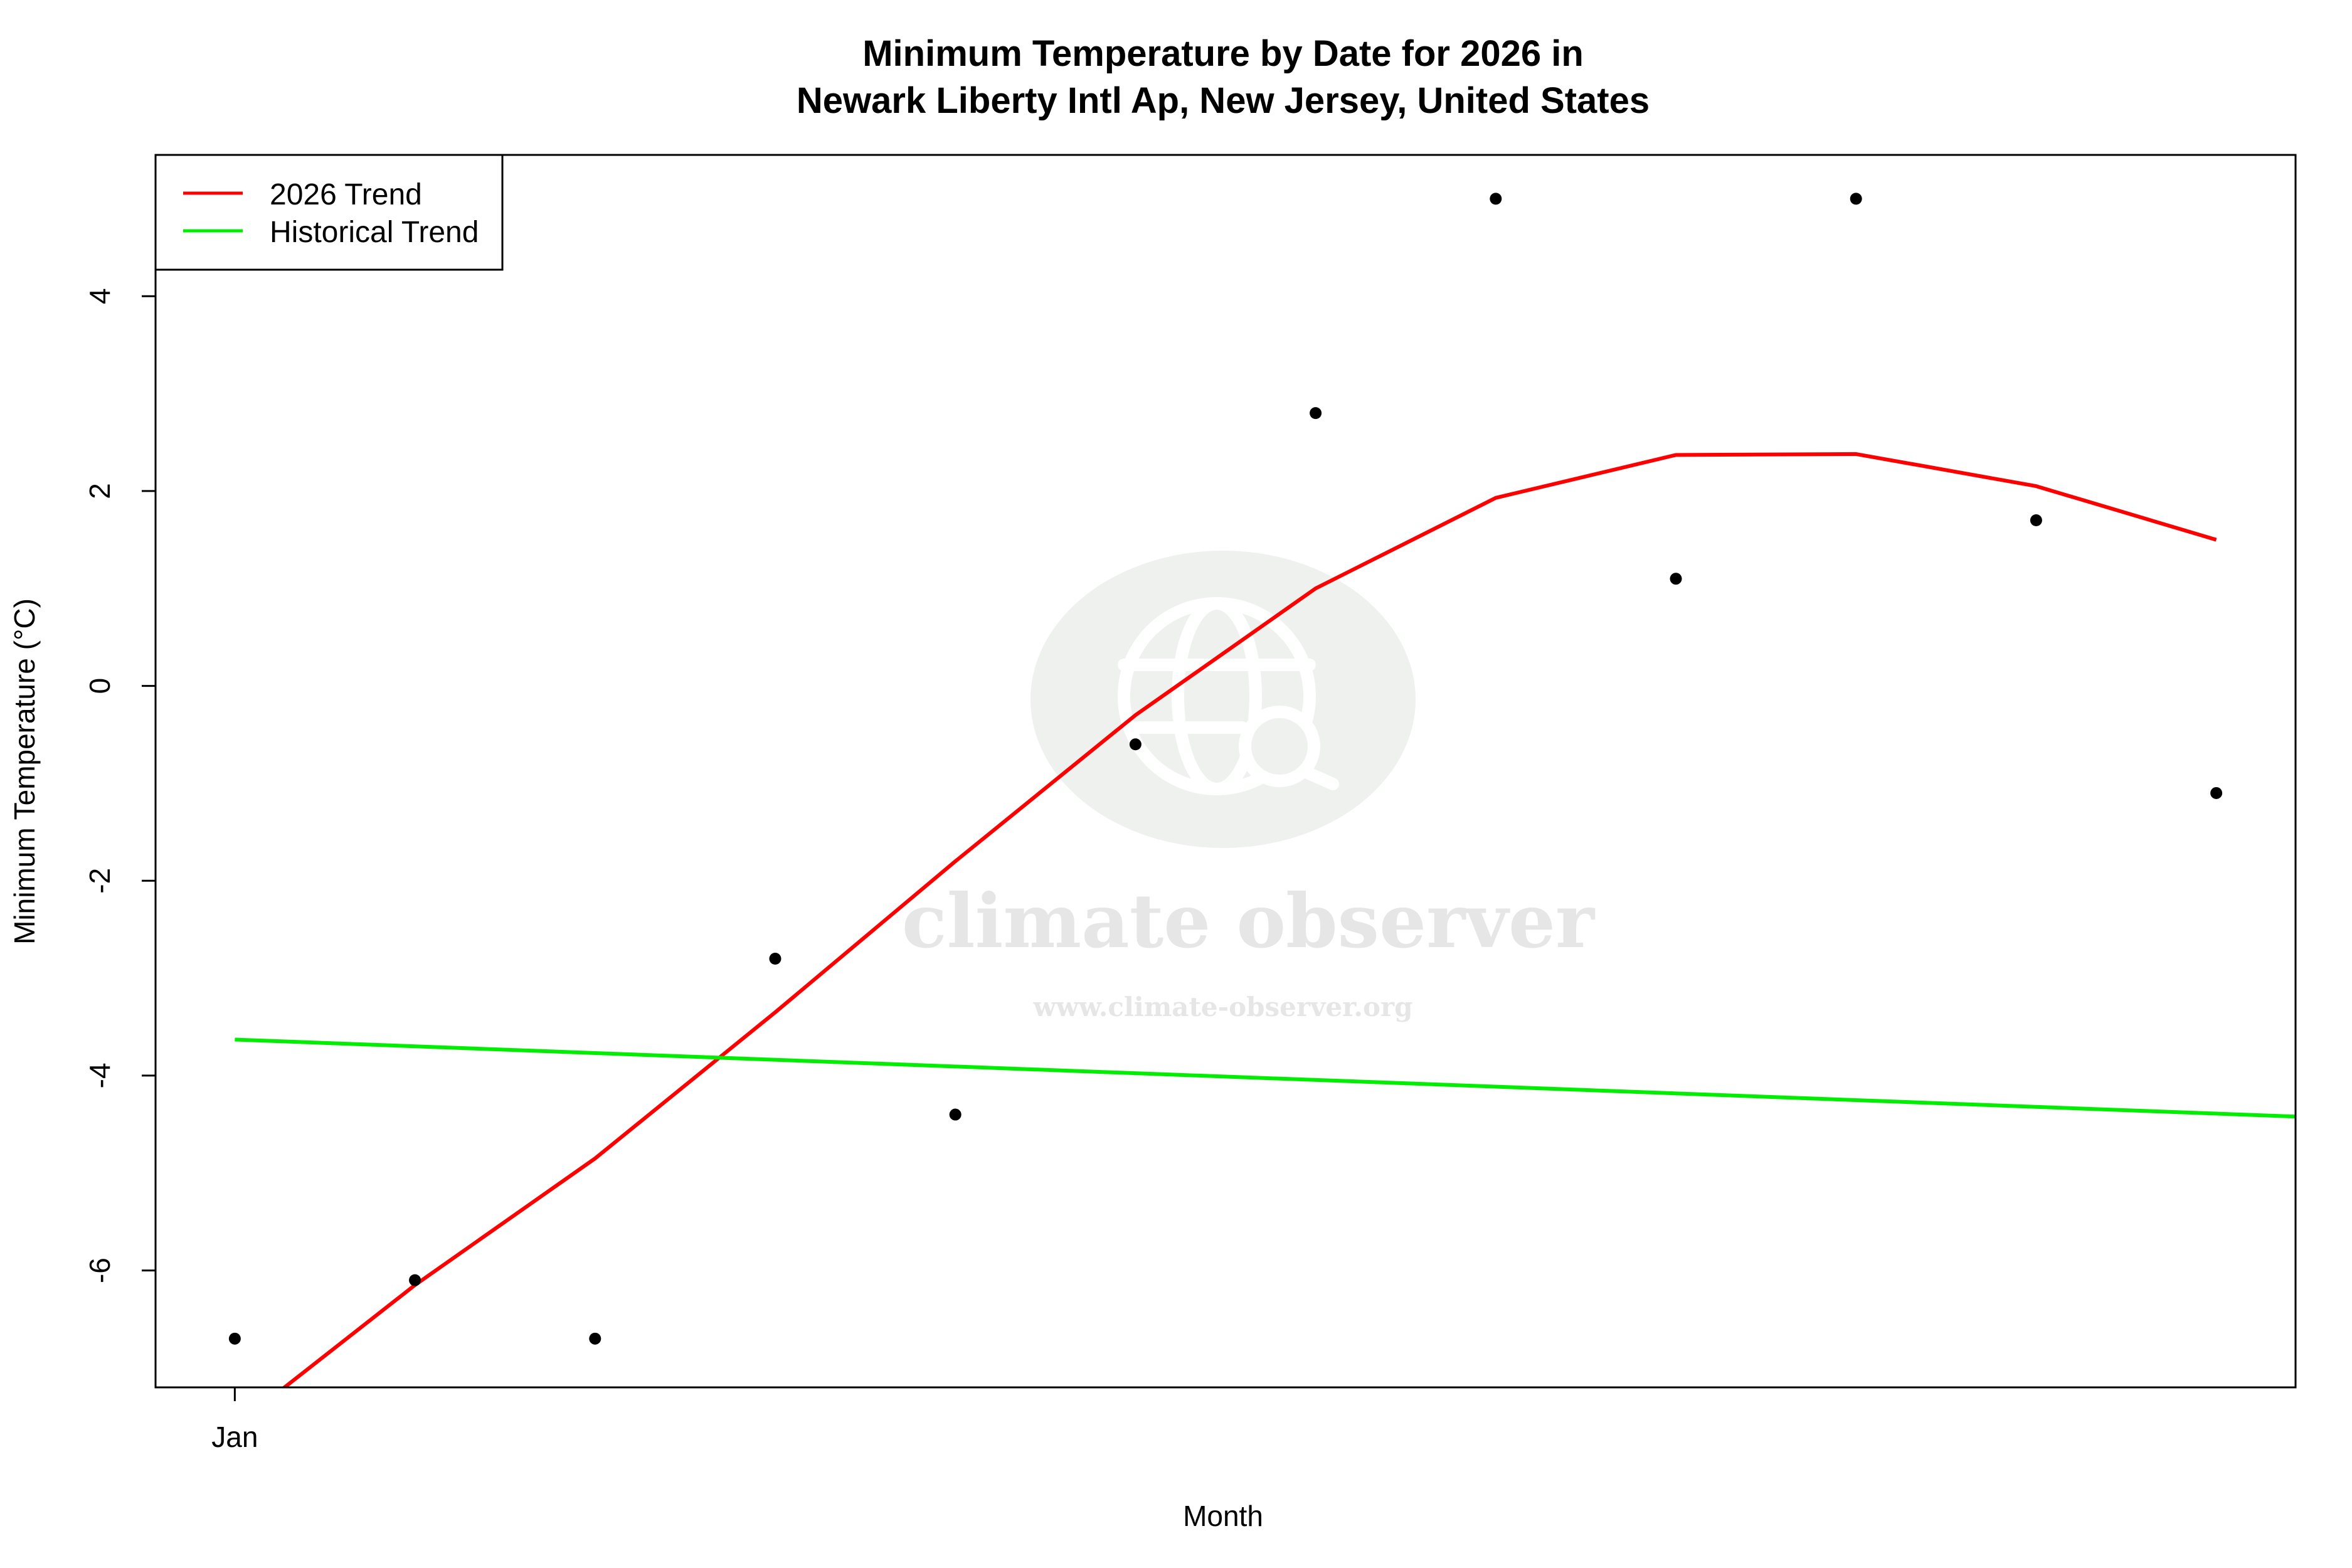 This screenshot has height=1568, width=2352. I want to click on globe-search-icon, so click(1228, 696).